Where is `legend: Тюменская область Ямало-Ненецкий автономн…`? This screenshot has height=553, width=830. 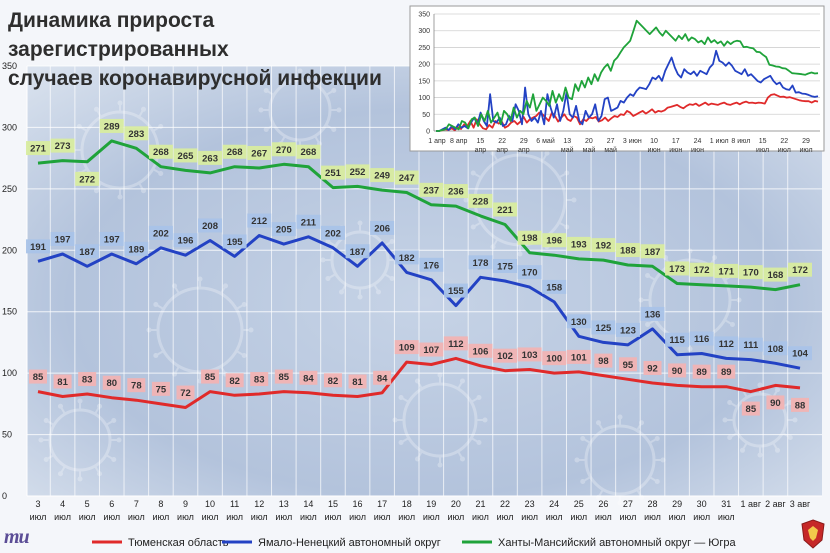
legend: Тюменская область Ямало-Ненецкий автономн… is located at coordinates (414, 543).